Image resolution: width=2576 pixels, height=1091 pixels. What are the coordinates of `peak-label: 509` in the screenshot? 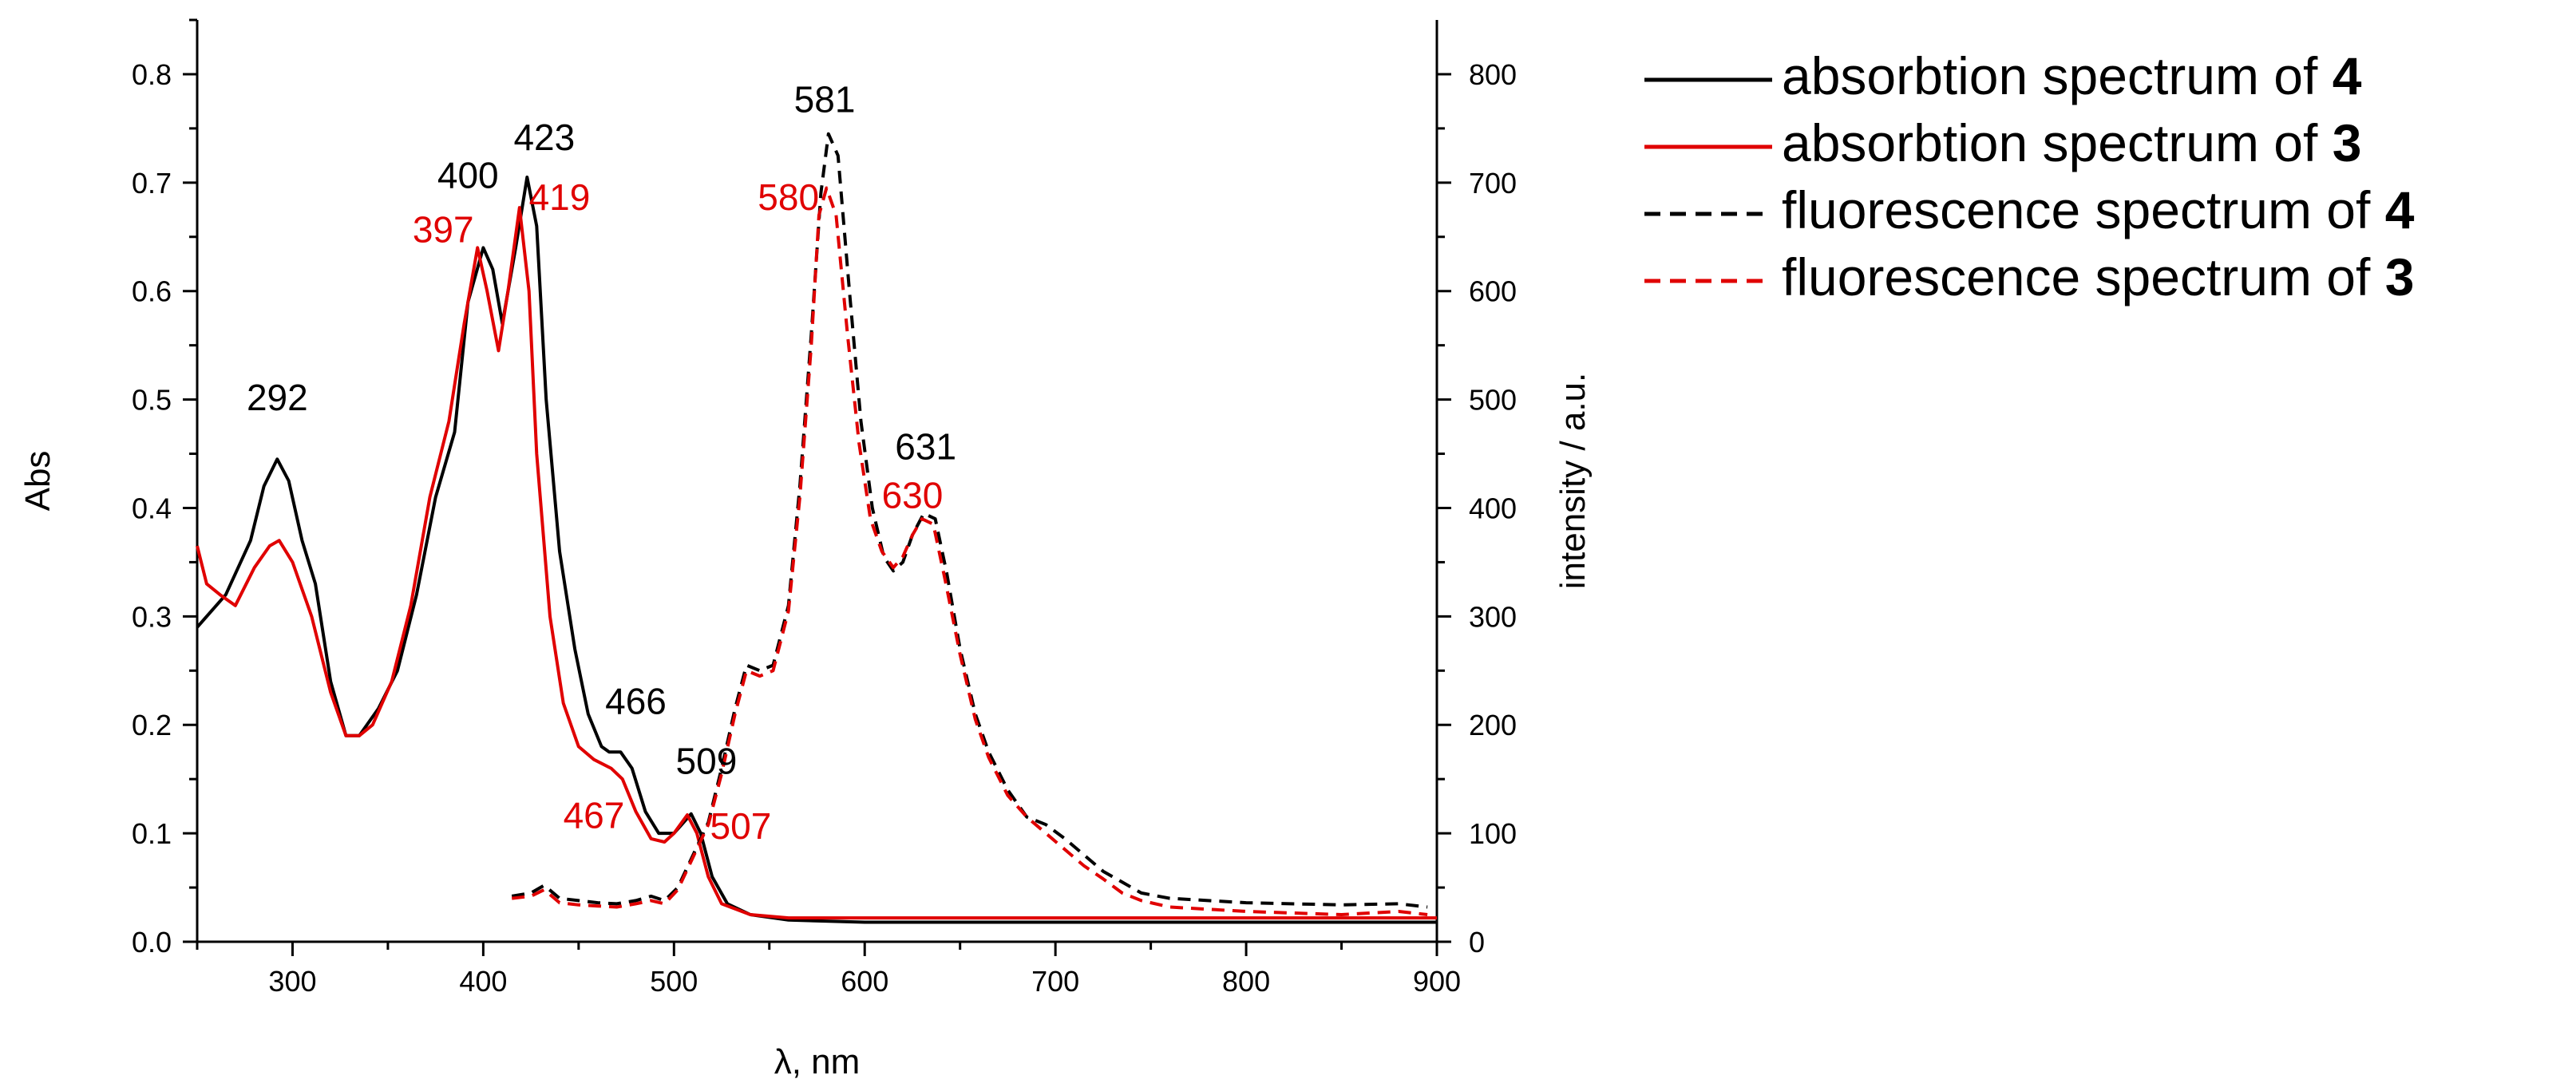 It's located at (707, 760).